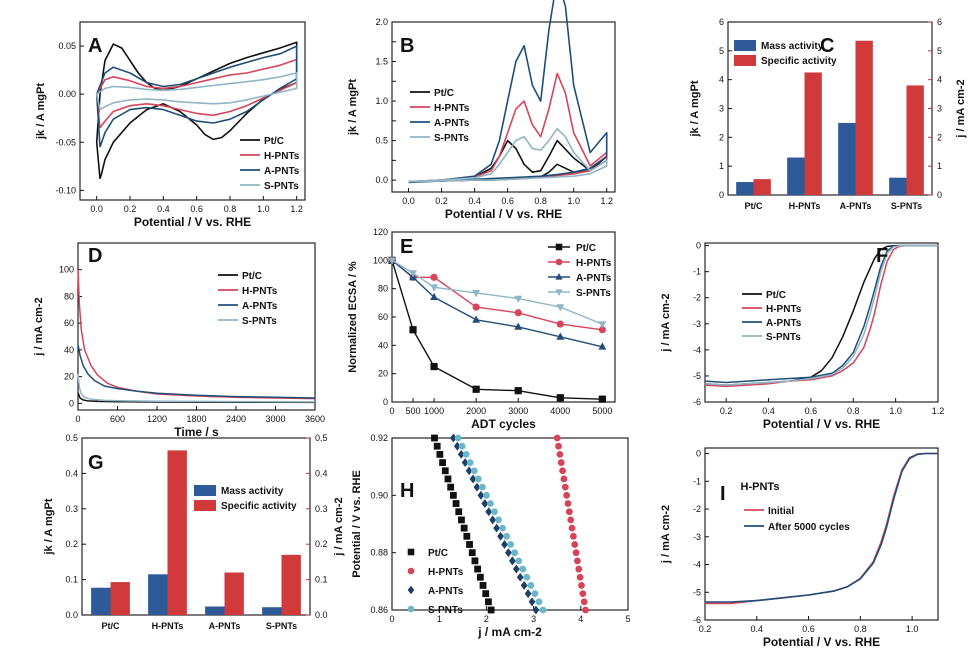  What do you see at coordinates (157, 419) in the screenshot?
I see `x-tick-label: 1200` at bounding box center [157, 419].